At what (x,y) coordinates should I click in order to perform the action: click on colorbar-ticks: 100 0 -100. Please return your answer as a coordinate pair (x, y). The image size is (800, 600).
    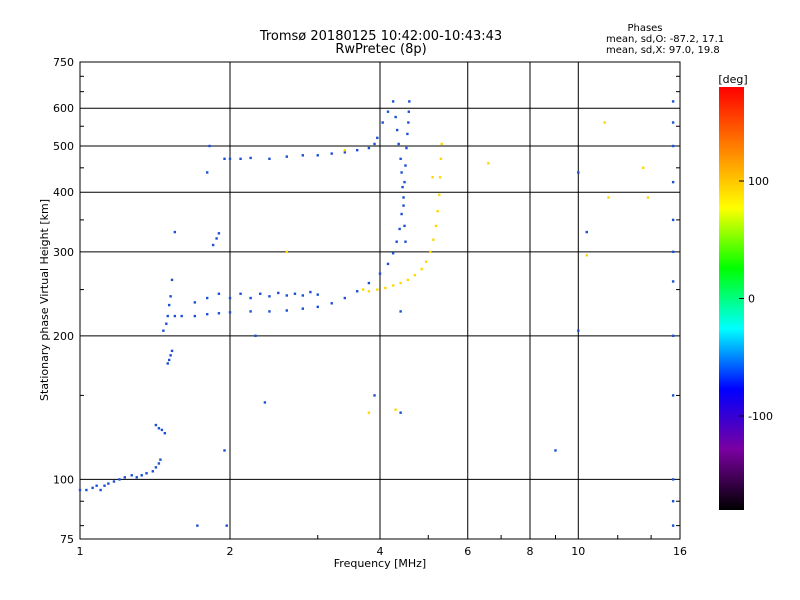
    Looking at the image, I should click on (756, 299).